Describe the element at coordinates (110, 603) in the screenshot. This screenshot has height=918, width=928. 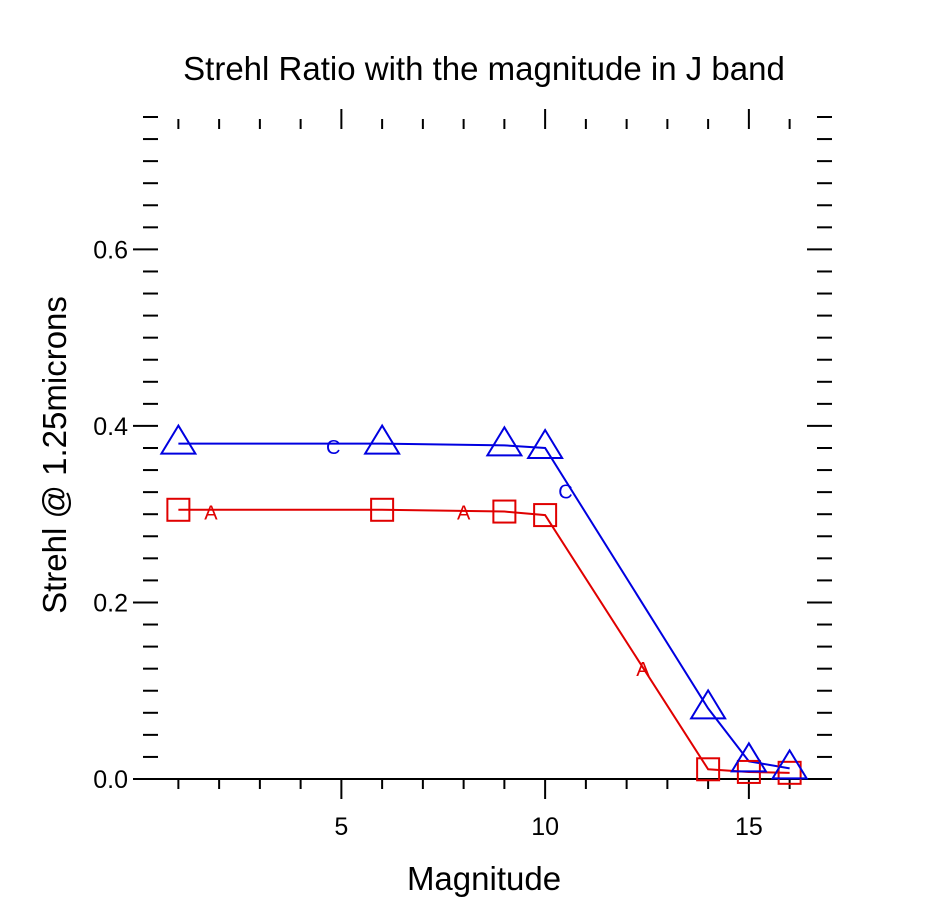
I see `y-tick-label: 0.2` at that location.